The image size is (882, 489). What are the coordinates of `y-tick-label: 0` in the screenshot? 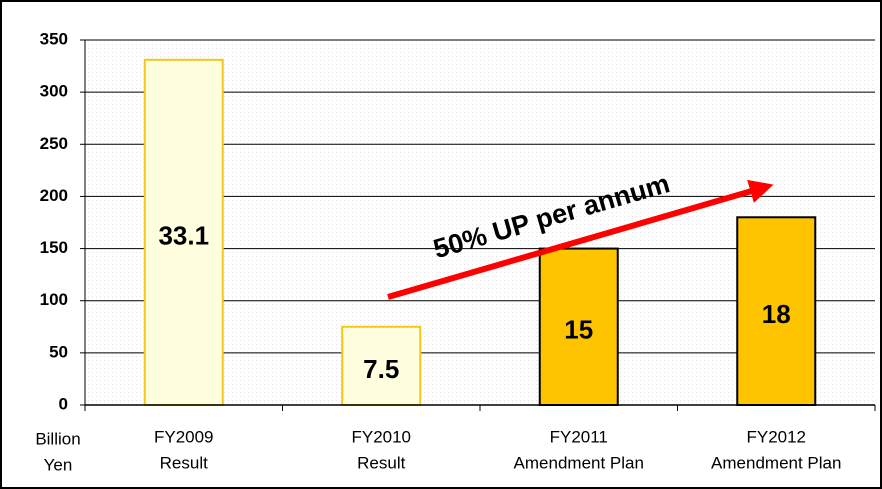 It's located at (63, 403).